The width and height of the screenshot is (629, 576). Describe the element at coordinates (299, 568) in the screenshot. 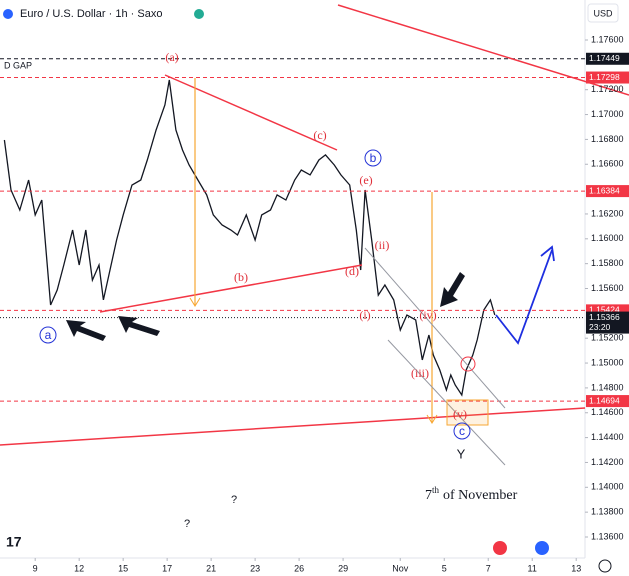

I see `x-tick-label: 26` at that location.